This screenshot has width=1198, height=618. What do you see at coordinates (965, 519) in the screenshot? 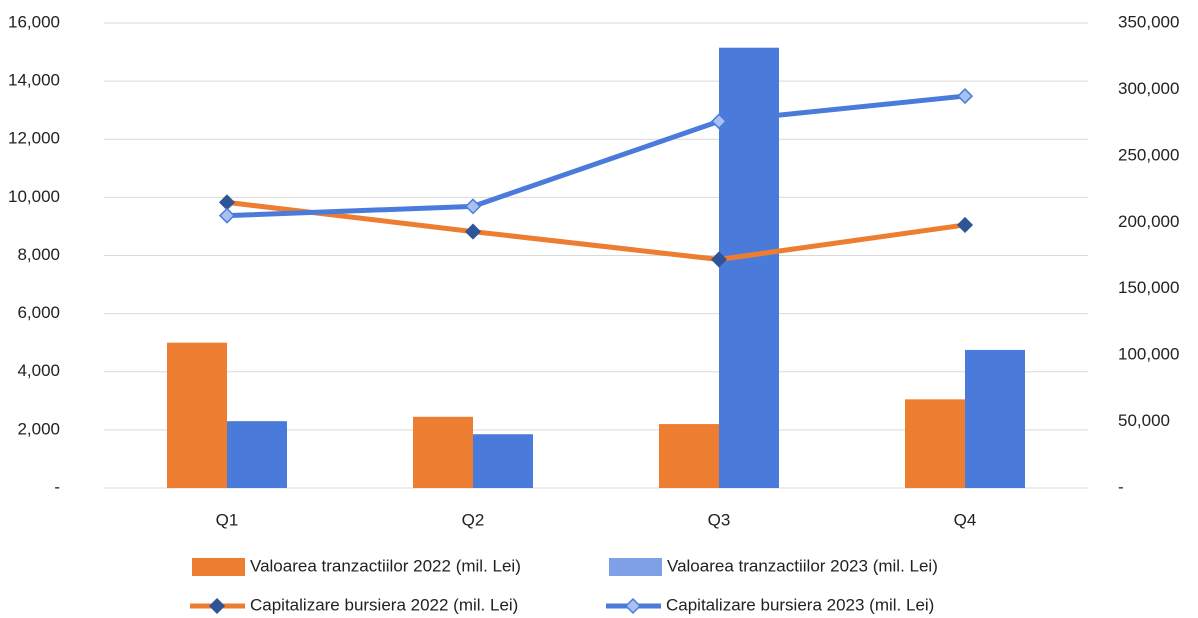
I see `x-tick-label: Q4` at bounding box center [965, 519].